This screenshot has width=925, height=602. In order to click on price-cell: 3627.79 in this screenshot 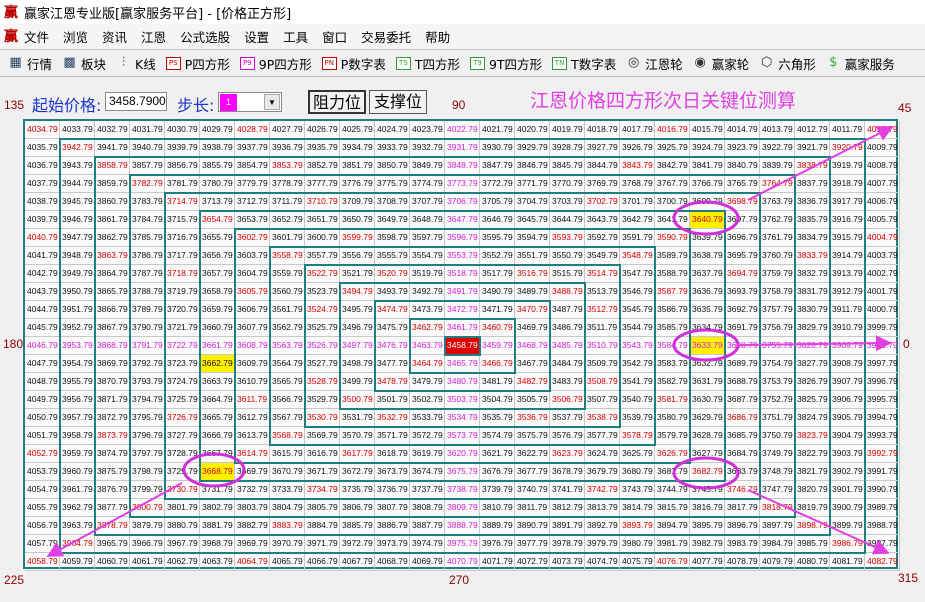, I will do `click(707, 454)`.